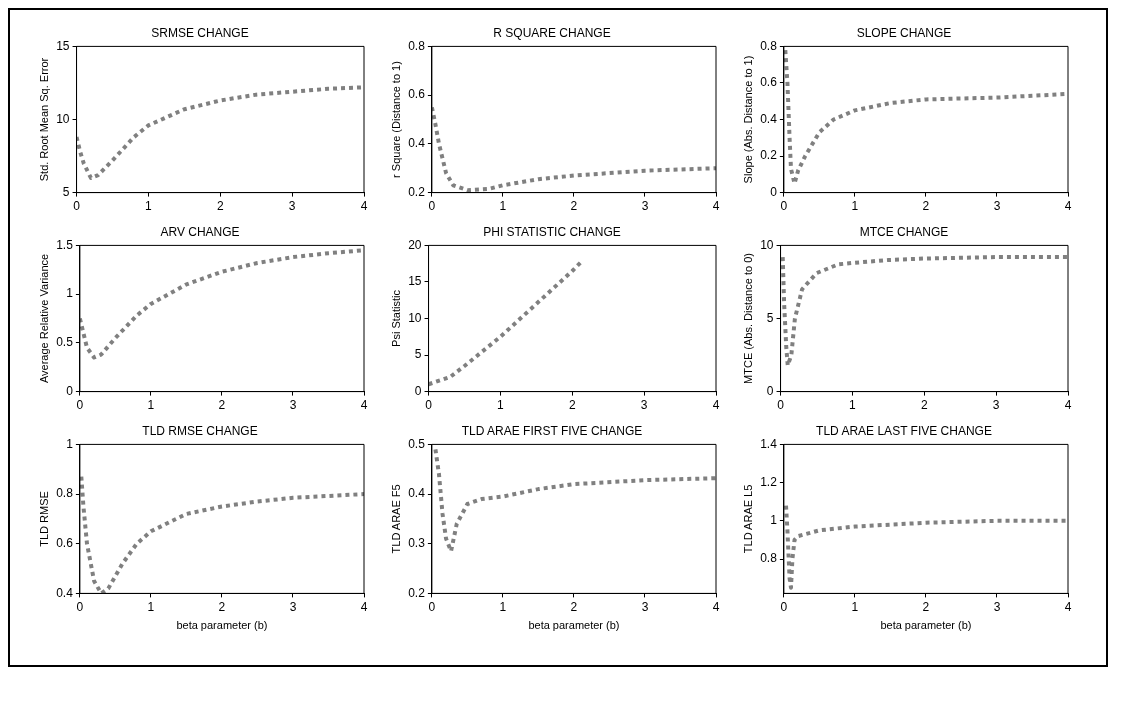 The image size is (1128, 711). Describe the element at coordinates (552, 430) in the screenshot. I see `chart-title: TLD ARAE FIRST FIVE CHANGE` at that location.